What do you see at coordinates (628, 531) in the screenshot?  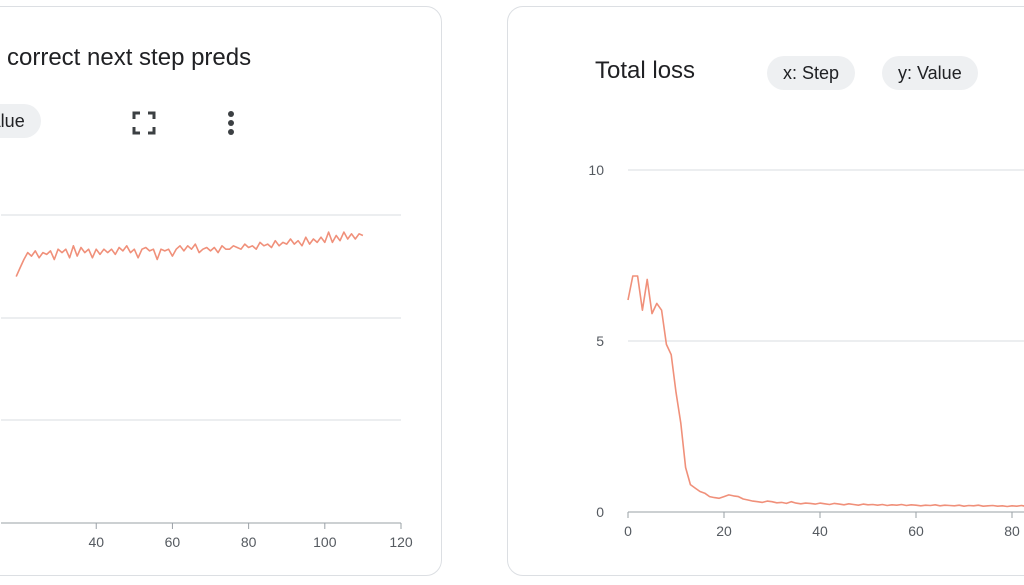 I see `x-tick-label: 0` at bounding box center [628, 531].